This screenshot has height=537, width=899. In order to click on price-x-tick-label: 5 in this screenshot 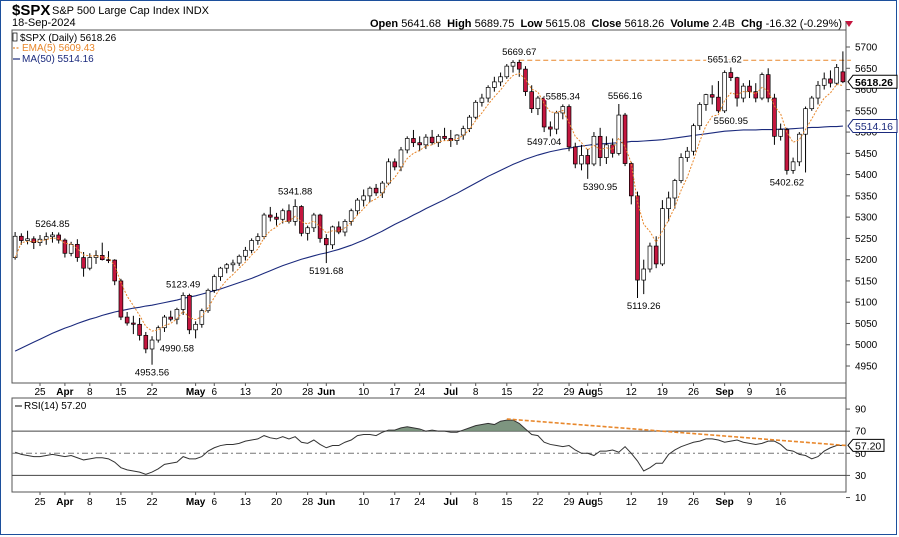, I will do `click(600, 392)`.